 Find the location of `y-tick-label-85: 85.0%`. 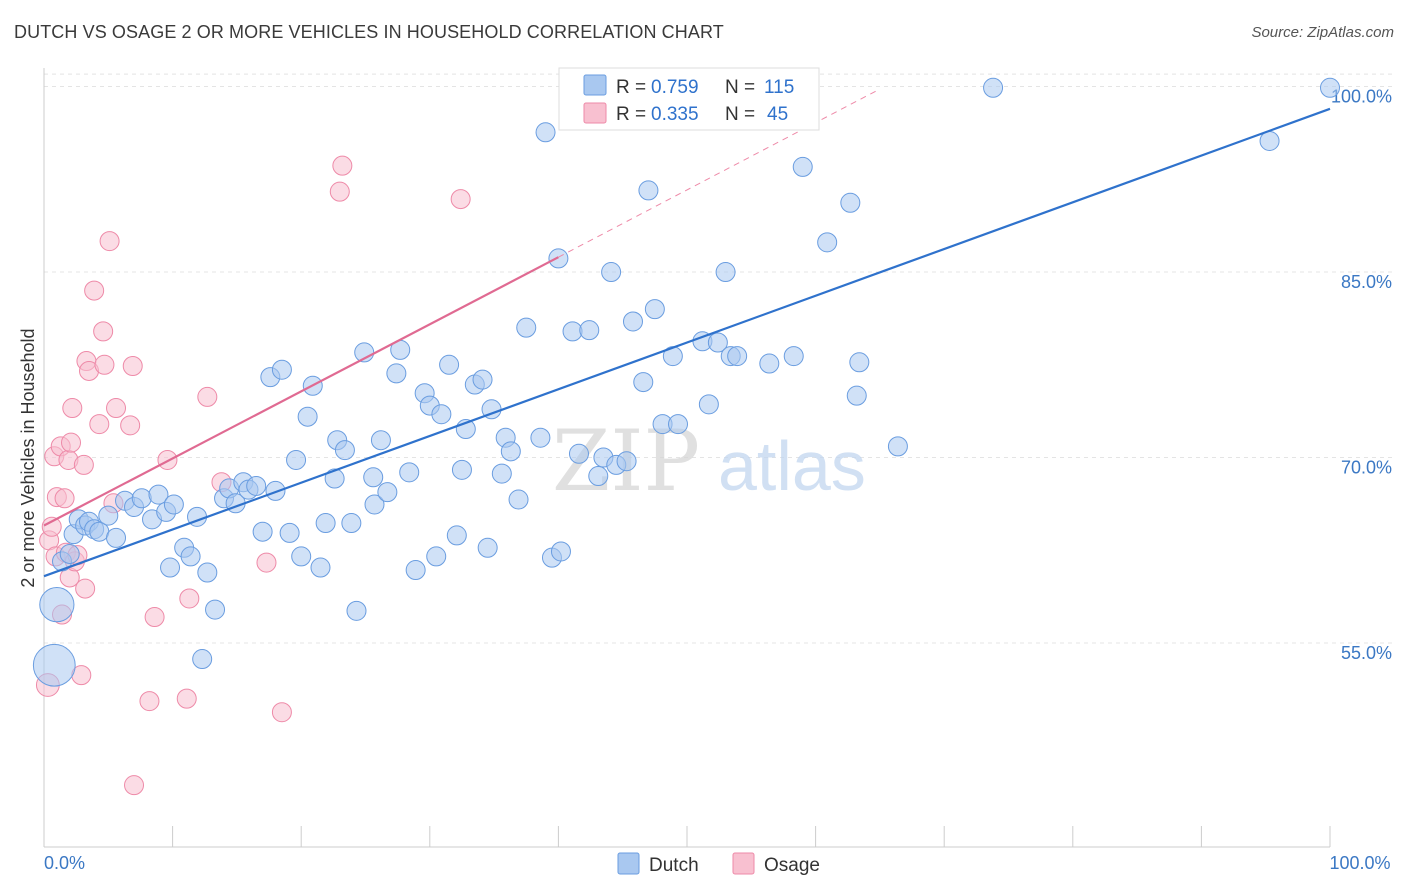

y-tick-label-85: 85.0% is located at coordinates (1366, 282).